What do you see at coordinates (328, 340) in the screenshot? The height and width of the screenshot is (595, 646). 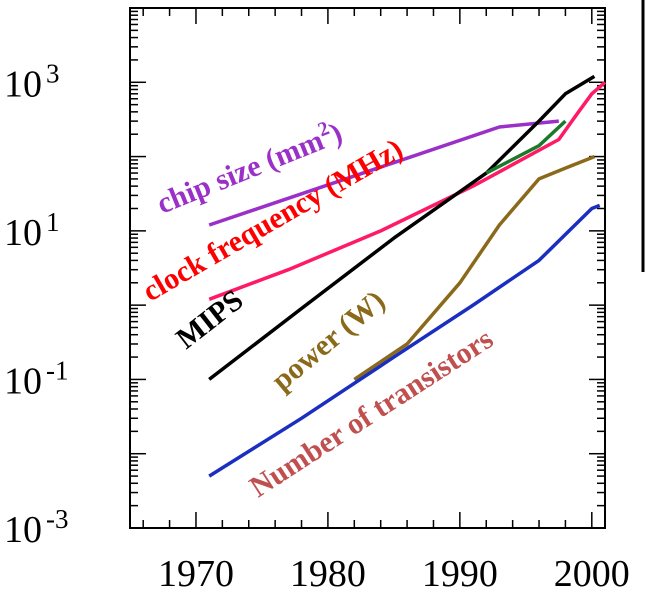 I see `series-label-4: power (W)` at bounding box center [328, 340].